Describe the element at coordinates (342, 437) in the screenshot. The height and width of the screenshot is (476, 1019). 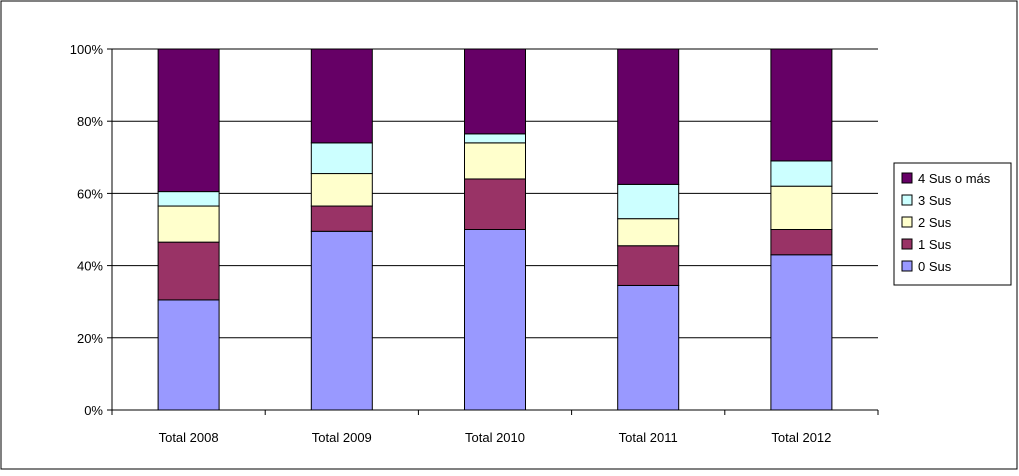
I see `x-tick-label: Total 2009` at that location.